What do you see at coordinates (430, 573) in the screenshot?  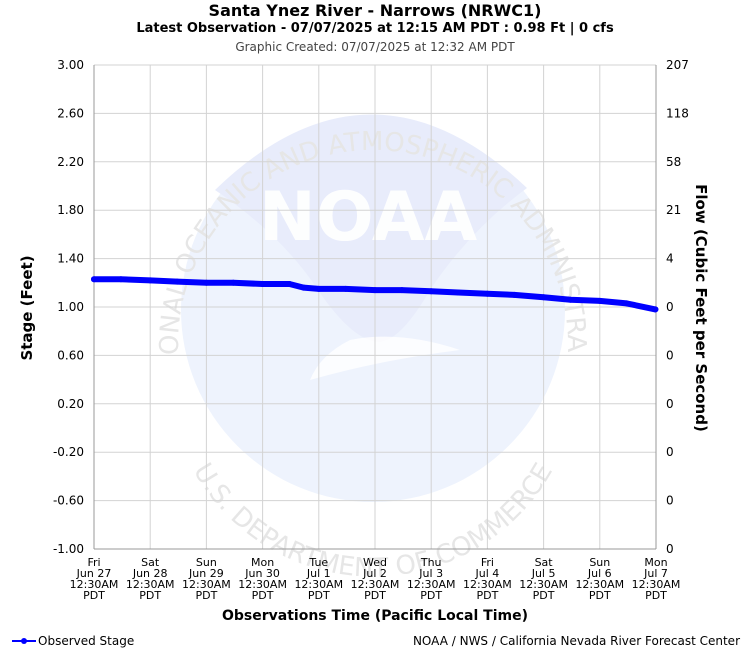 I see `x-tick-line: Jul 3` at bounding box center [430, 573].